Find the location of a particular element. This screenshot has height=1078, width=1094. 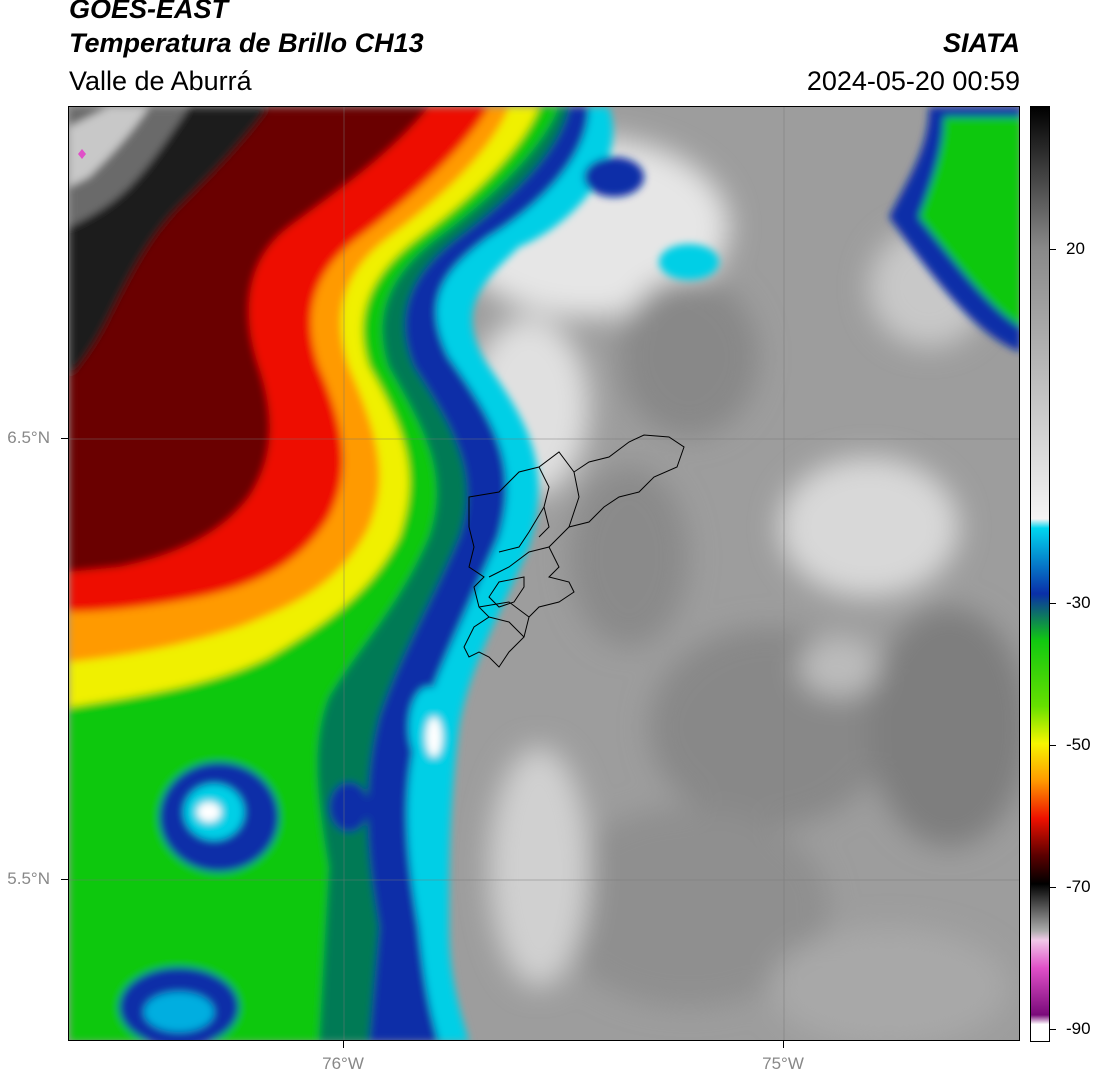

cold-pixel-marker is located at coordinates (82, 154).